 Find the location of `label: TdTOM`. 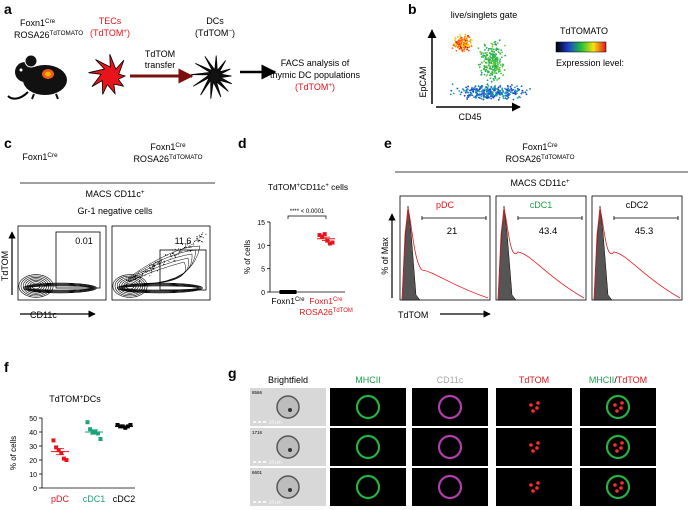

label: TdTOM is located at coordinates (5, 266).